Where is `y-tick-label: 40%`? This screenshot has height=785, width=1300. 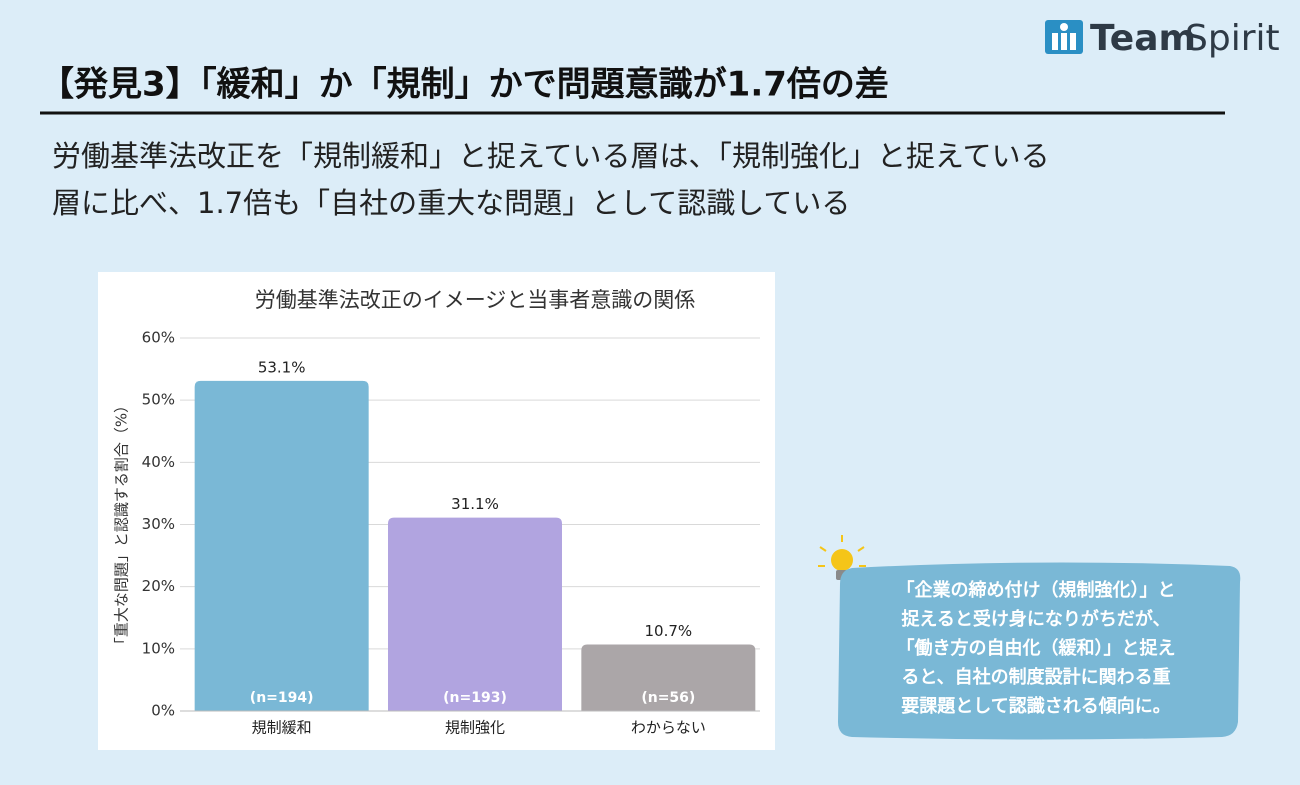 y-tick-label: 40% is located at coordinates (158, 462).